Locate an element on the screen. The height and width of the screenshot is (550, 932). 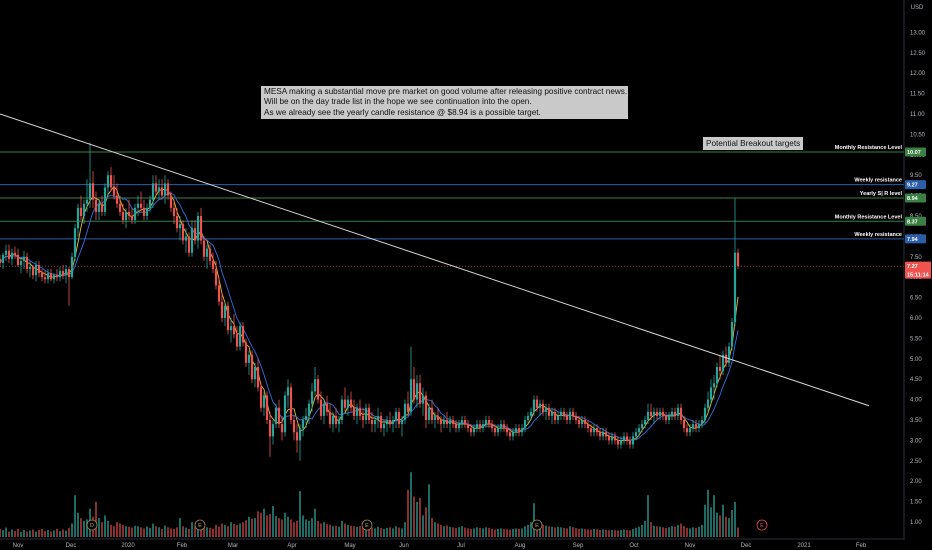
event-marker-3: E is located at coordinates (537, 525).